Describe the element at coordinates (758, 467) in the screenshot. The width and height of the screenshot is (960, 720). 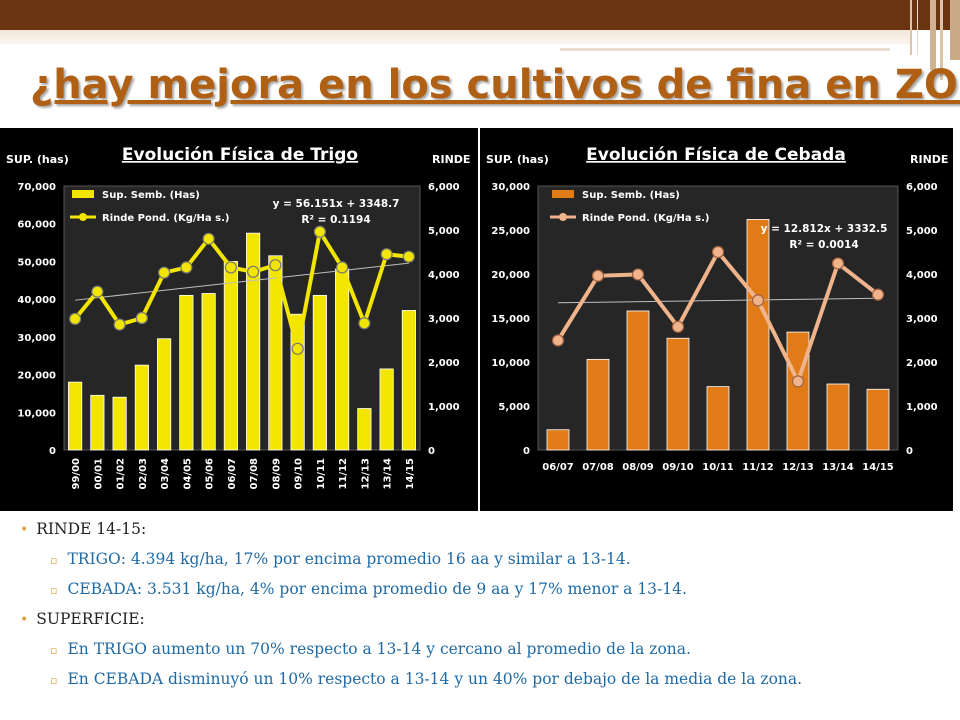
I see `cebada-category-label: 11/12` at that location.